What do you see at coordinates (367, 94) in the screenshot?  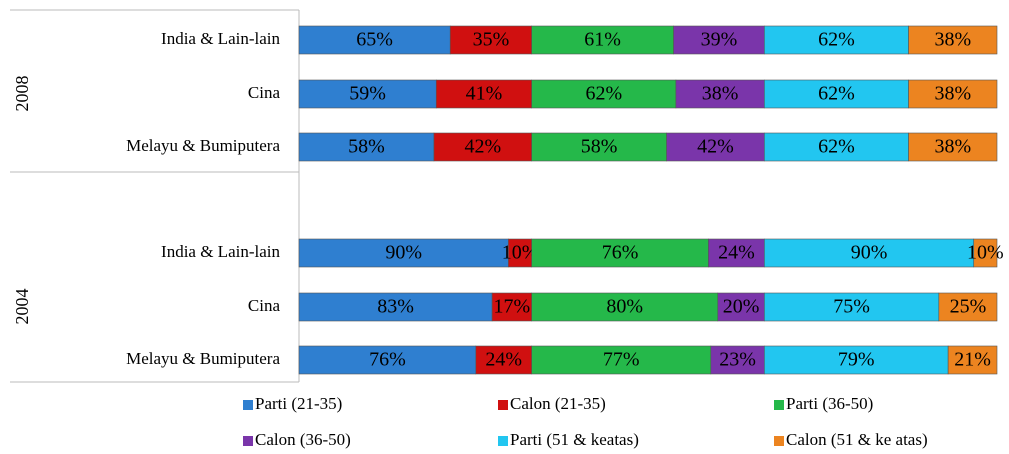 I see `data-label: 59%` at bounding box center [367, 94].